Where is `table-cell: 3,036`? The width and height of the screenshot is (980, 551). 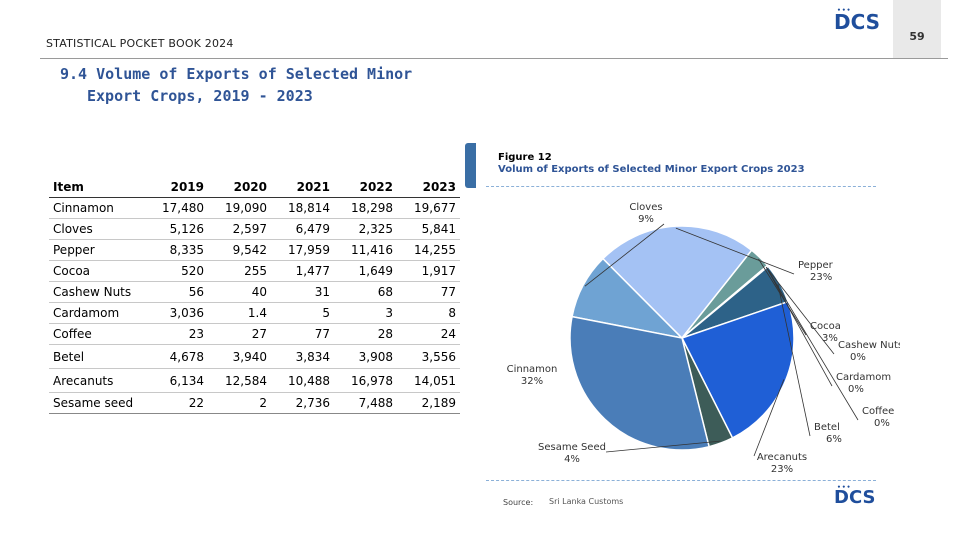
table-cell: 3,036 is located at coordinates (176, 313).